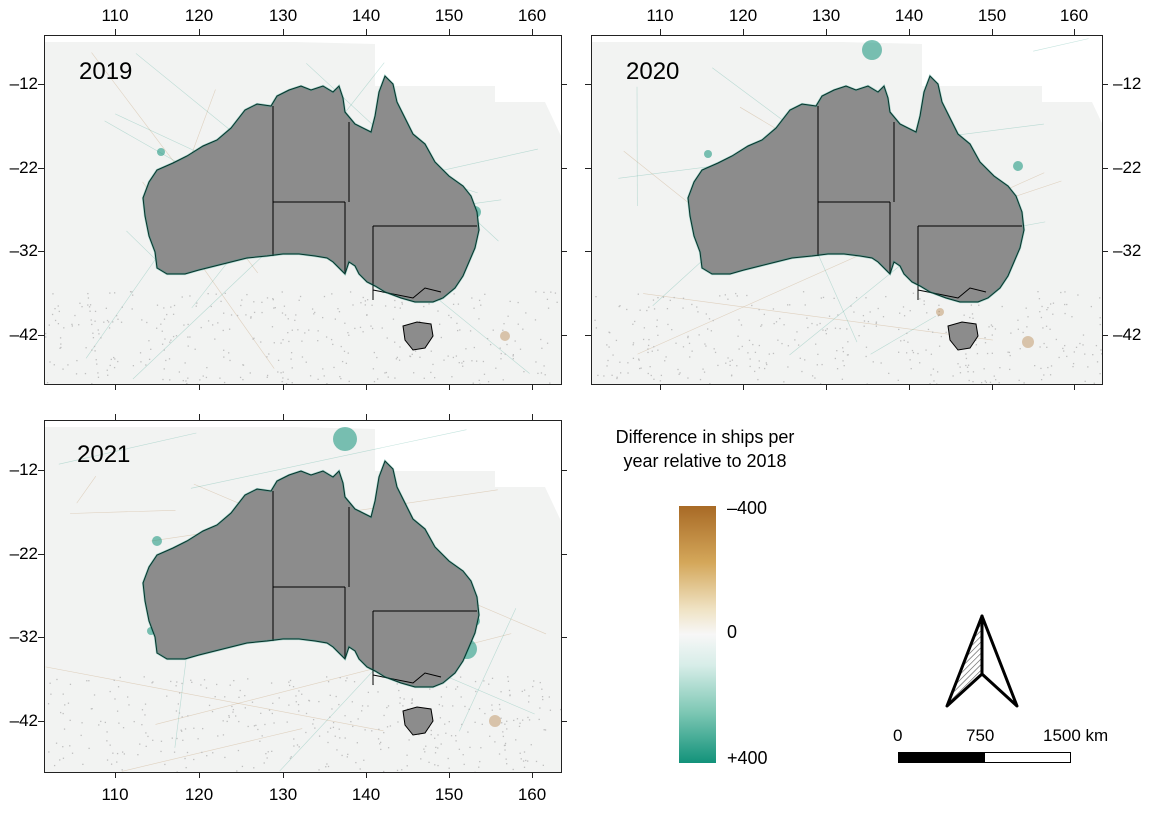 The height and width of the screenshot is (813, 1150). I want to click on coastal-traffic, so click(311, 574).